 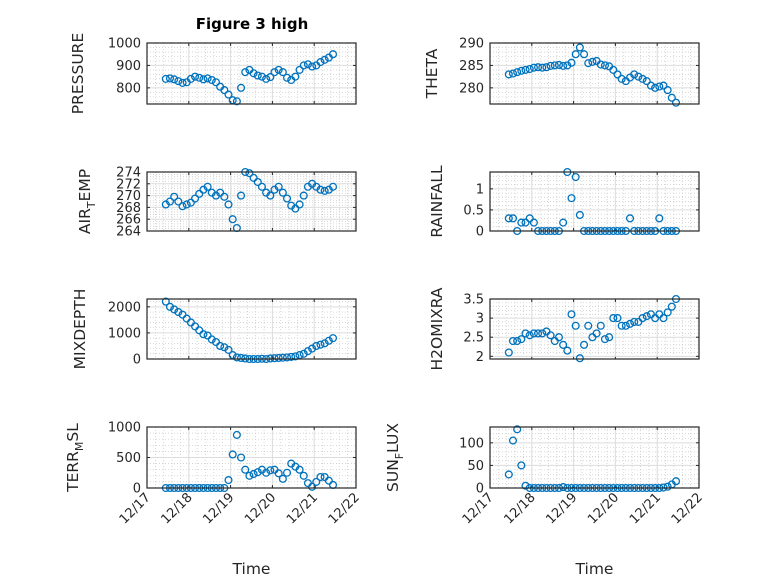 I want to click on y-tick-label: 266, so click(x=128, y=220).